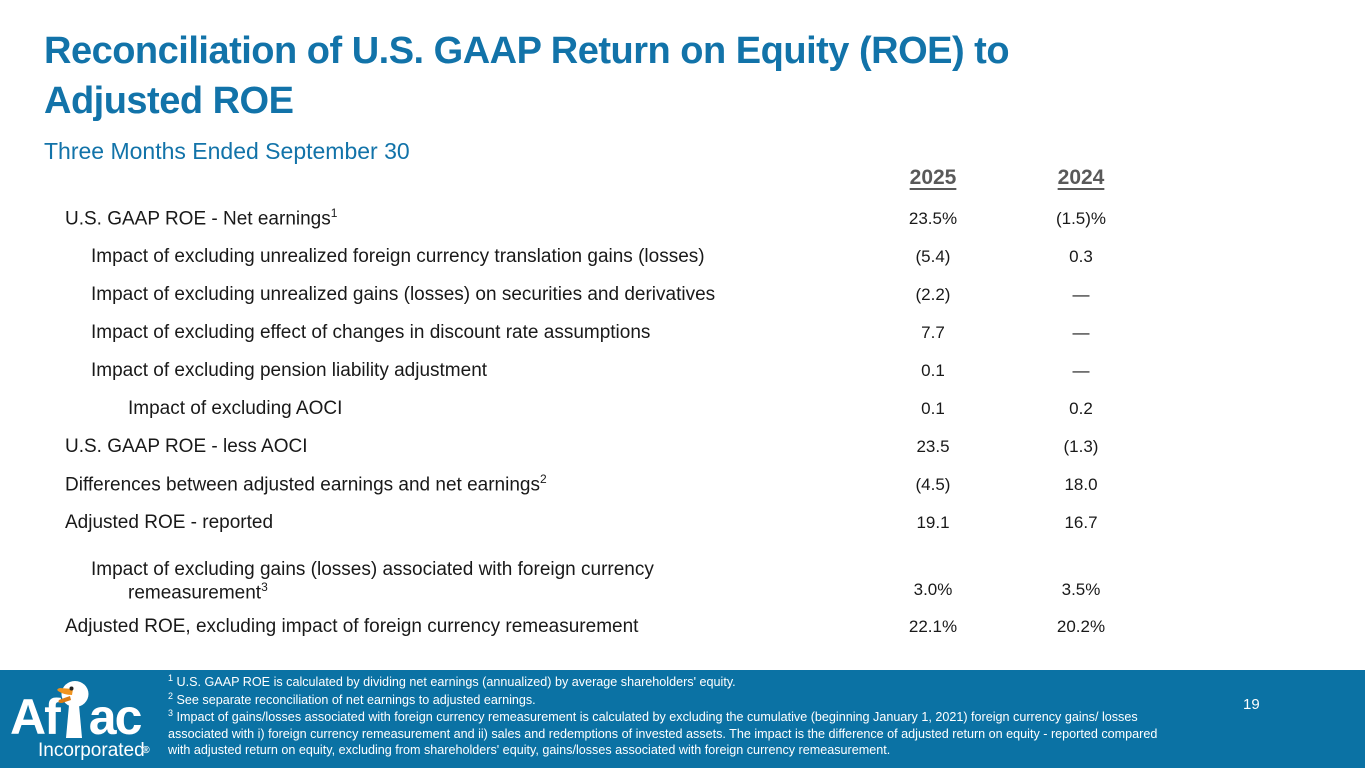  I want to click on column-header-2024: 2024, so click(1081, 177).